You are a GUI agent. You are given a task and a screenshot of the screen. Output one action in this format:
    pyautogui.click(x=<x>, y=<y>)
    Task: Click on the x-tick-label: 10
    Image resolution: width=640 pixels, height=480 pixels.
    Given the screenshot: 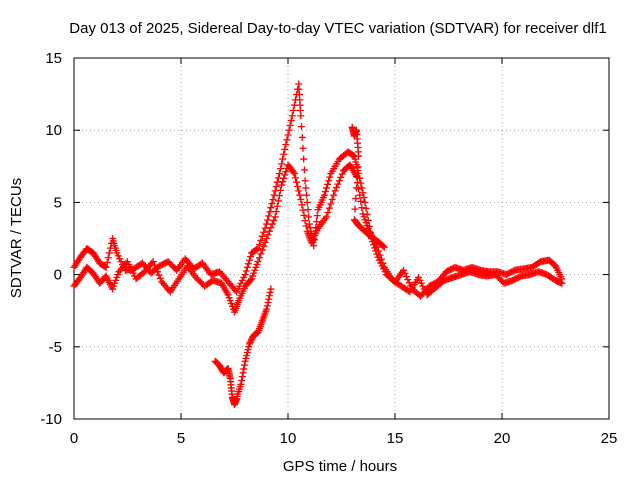 What is the action you would take?
    pyautogui.click(x=288, y=438)
    